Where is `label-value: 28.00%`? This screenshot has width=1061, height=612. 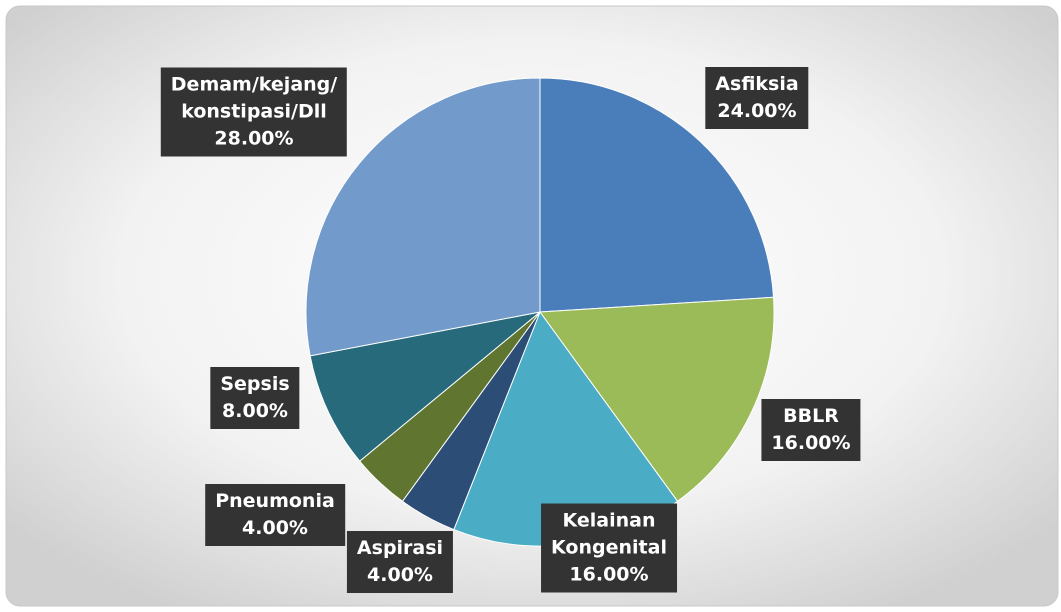 label-value: 28.00% is located at coordinates (254, 138).